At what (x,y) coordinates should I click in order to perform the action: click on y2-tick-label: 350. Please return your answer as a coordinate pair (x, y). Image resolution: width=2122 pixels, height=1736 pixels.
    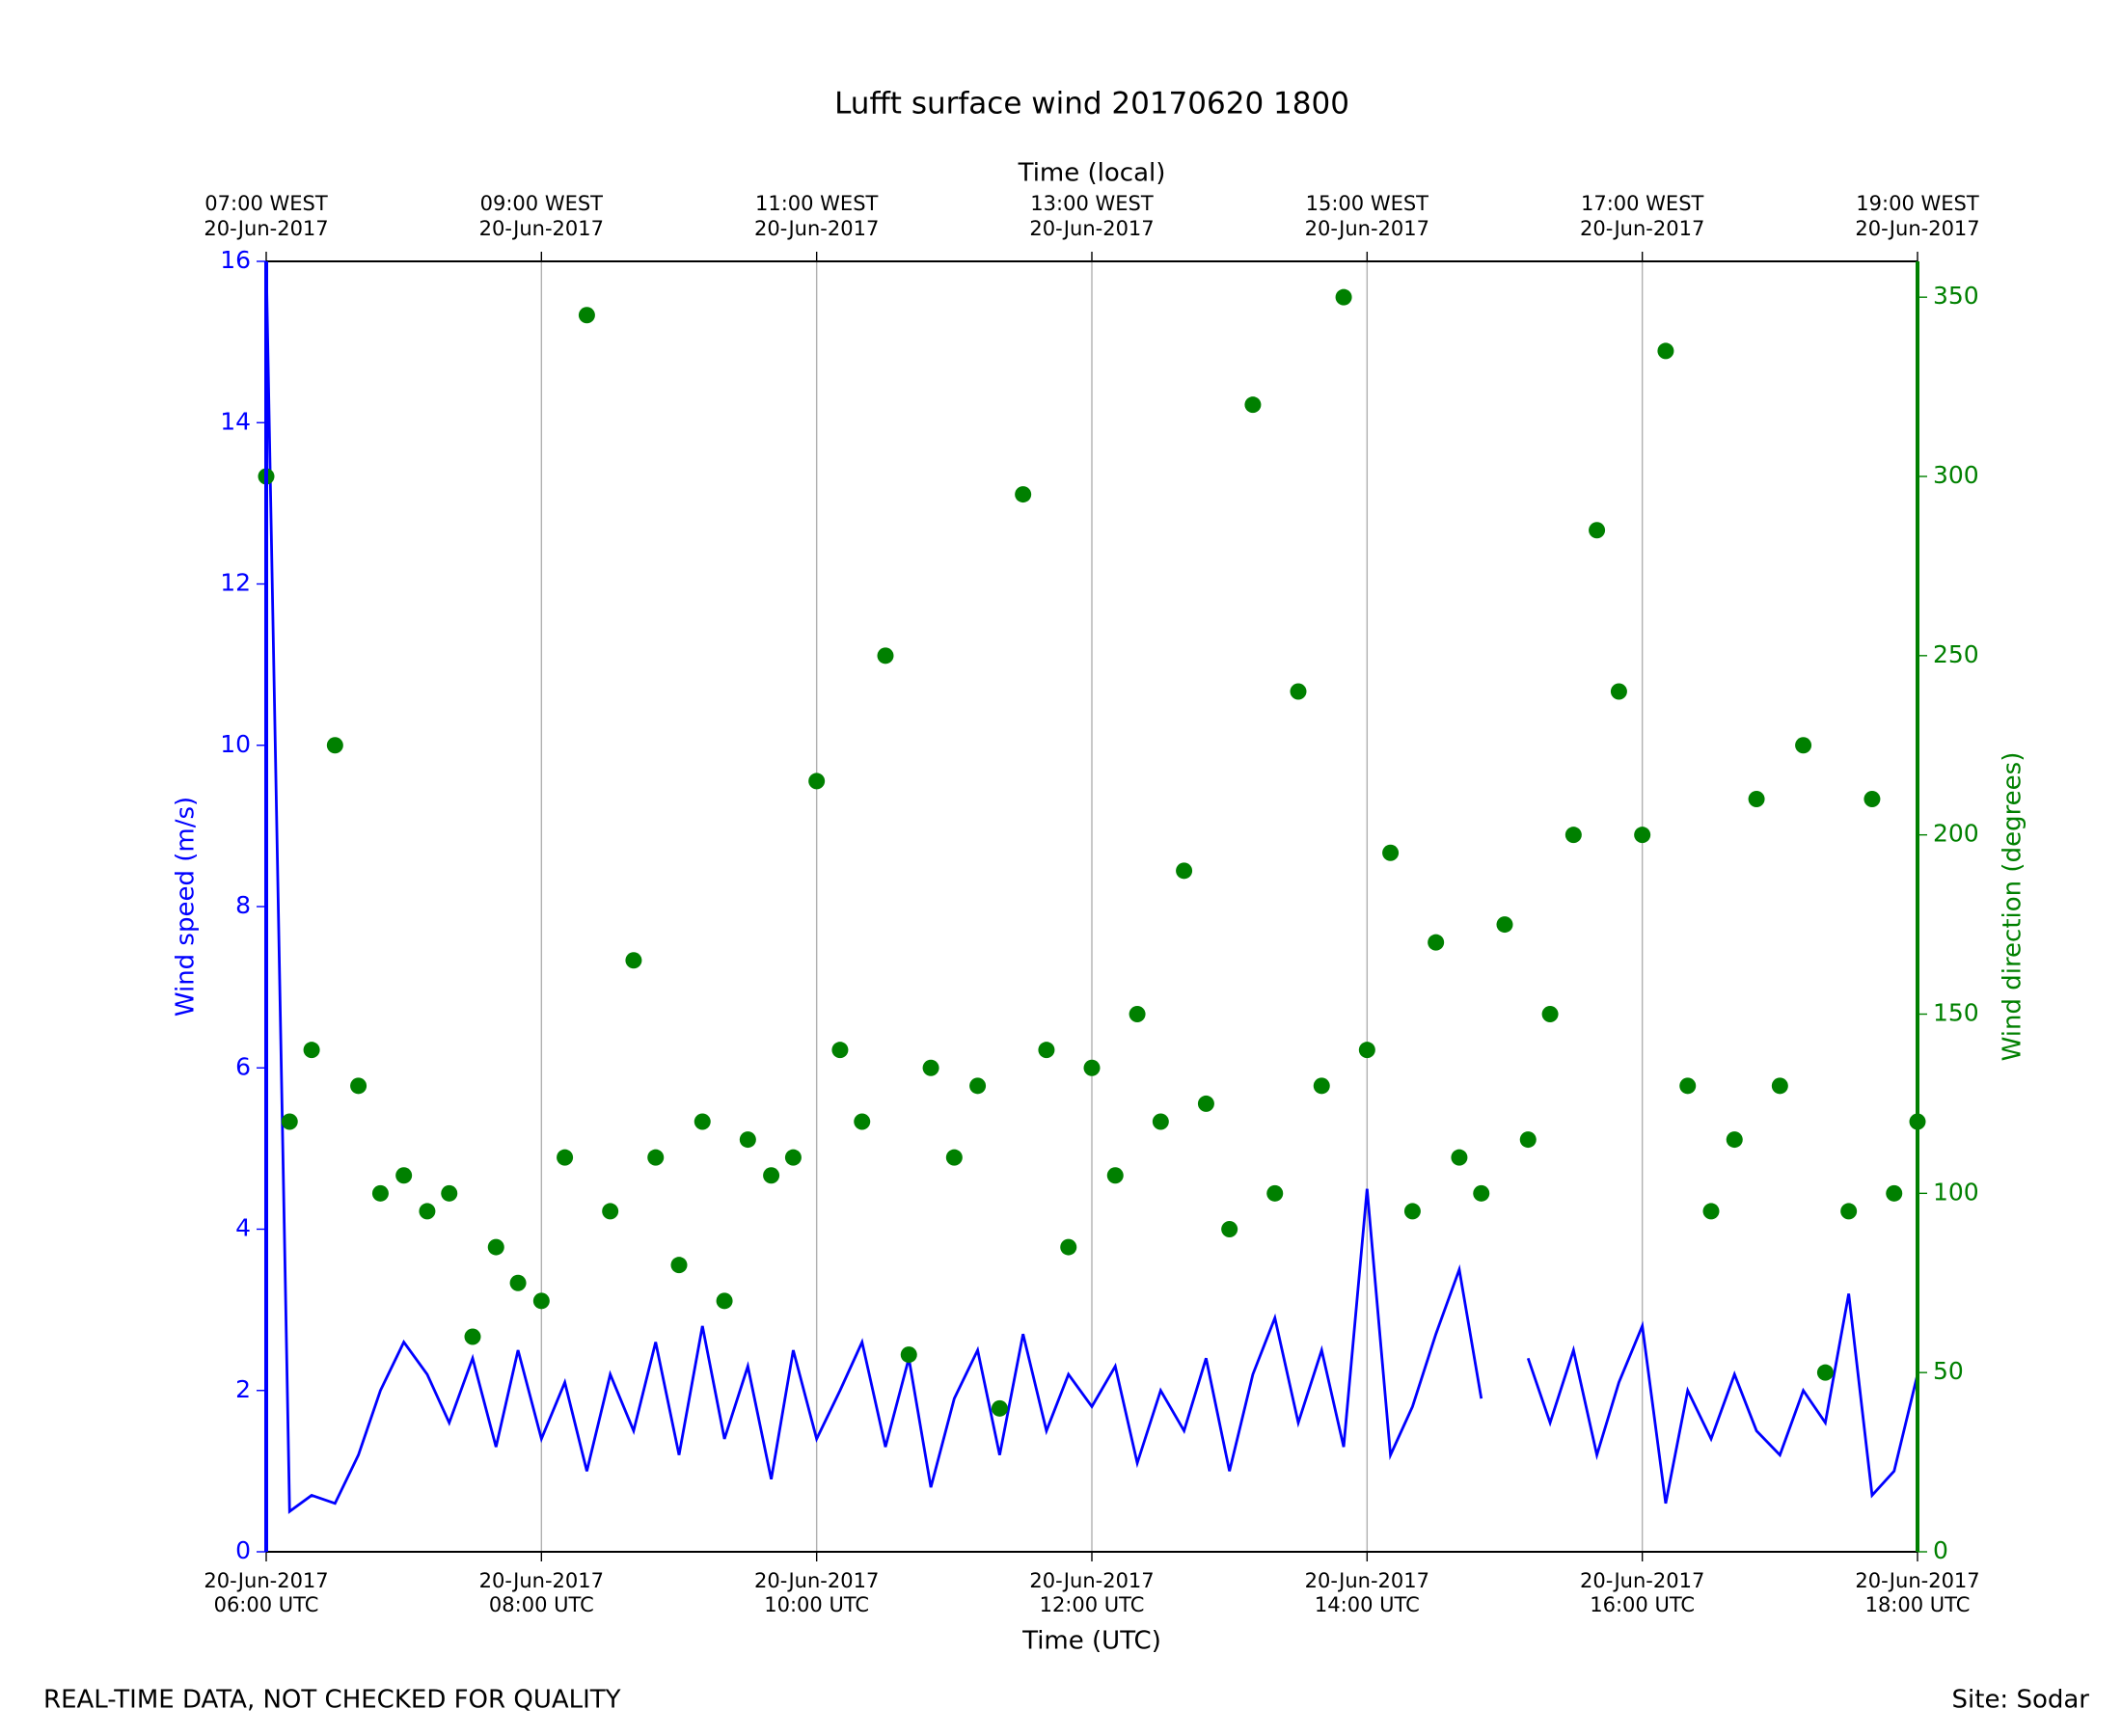
    Looking at the image, I should click on (1956, 296).